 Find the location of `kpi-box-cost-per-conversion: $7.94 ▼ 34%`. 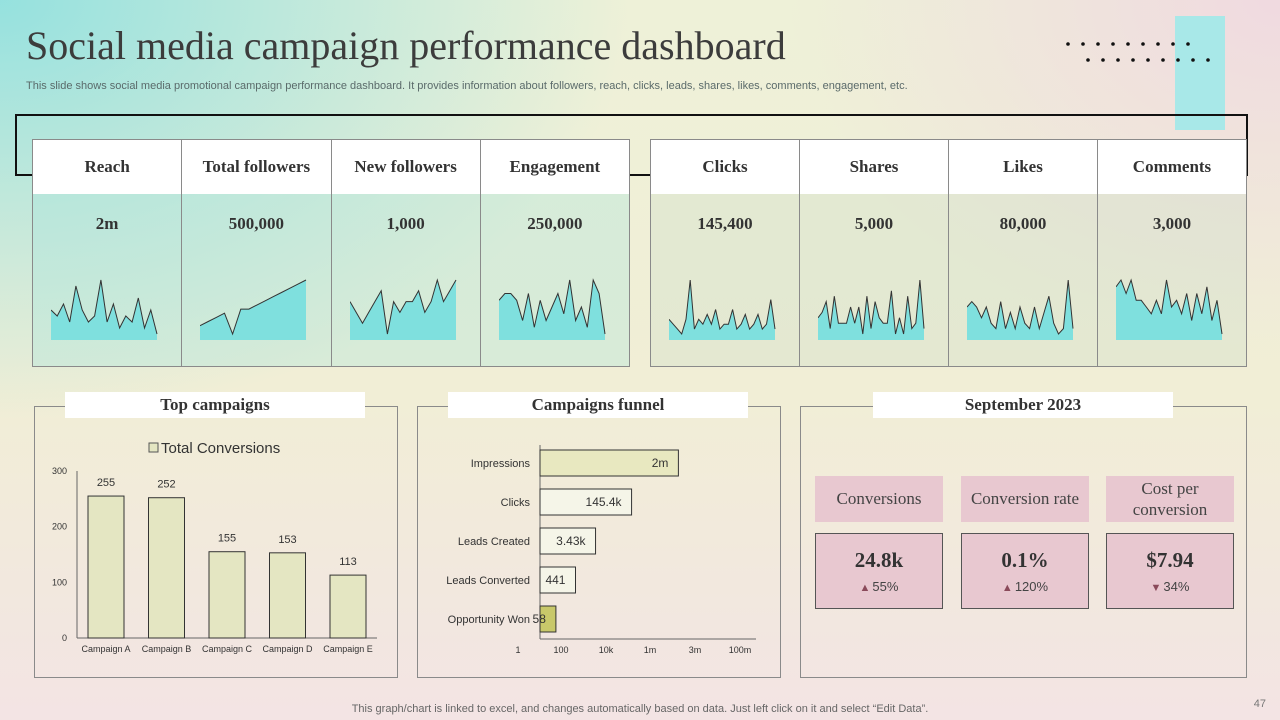

kpi-box-cost-per-conversion: $7.94 ▼ 34% is located at coordinates (1170, 571).